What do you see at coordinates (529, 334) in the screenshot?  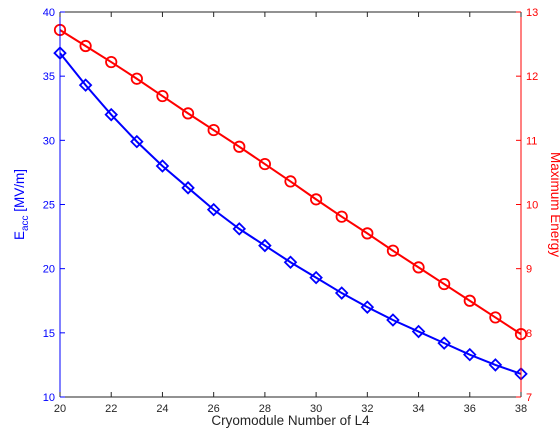 I see `y-right-tick-label: 8` at bounding box center [529, 334].